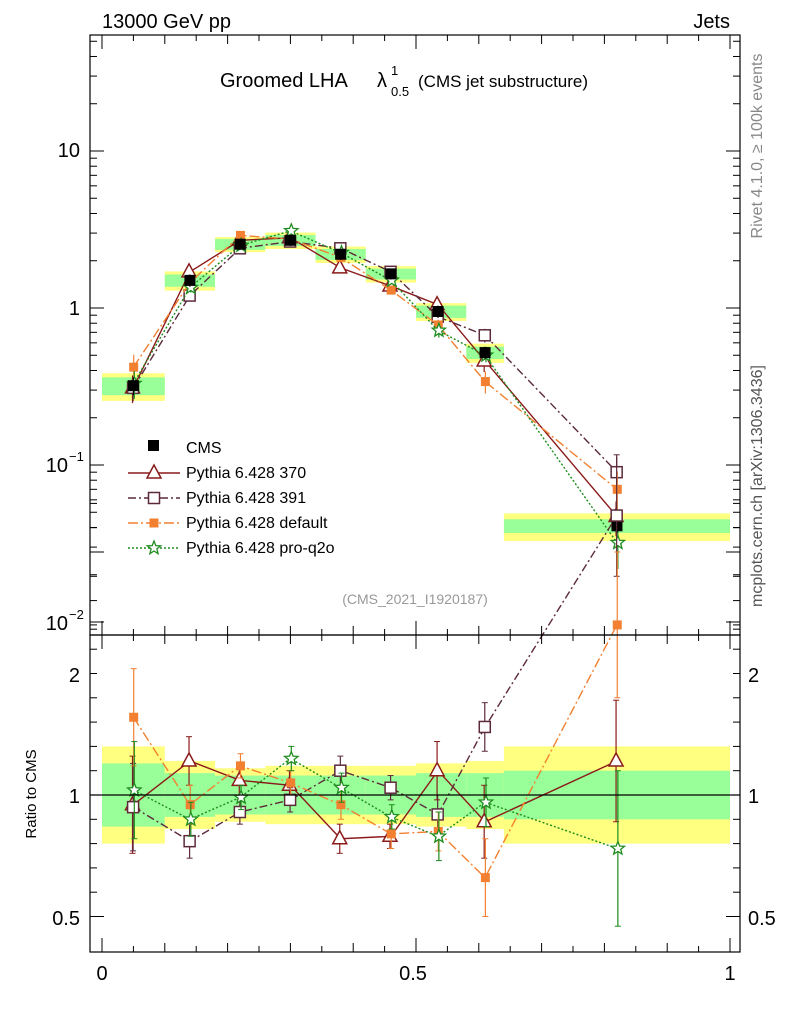 The image size is (786, 1029). Describe the element at coordinates (711, 22) in the screenshot. I see `jets-label: Jets` at that location.